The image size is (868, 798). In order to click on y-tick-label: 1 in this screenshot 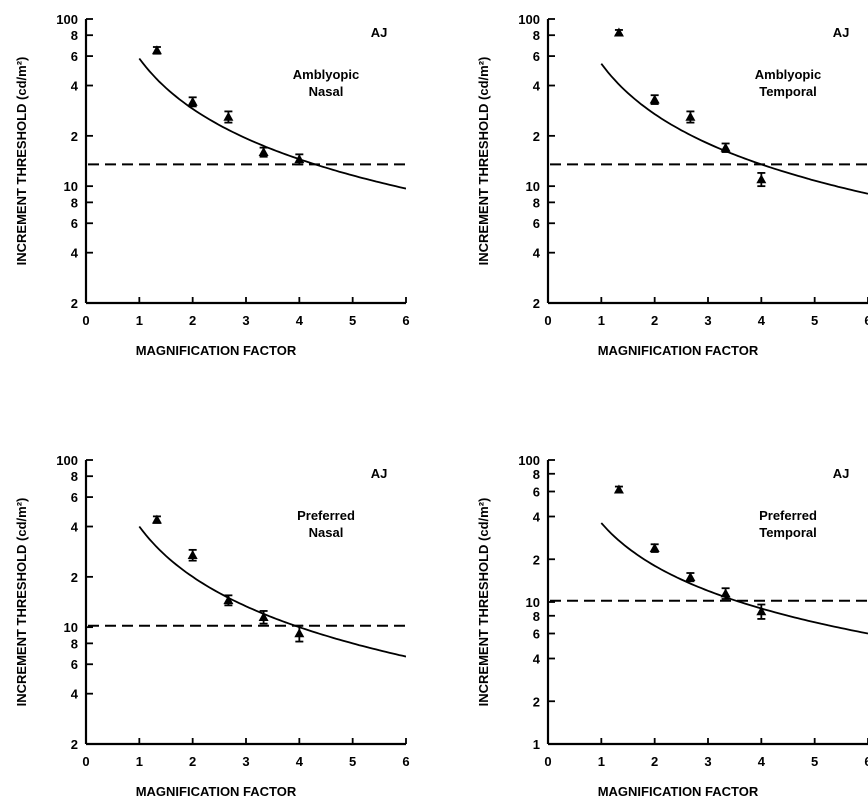, I will do `click(536, 744)`.